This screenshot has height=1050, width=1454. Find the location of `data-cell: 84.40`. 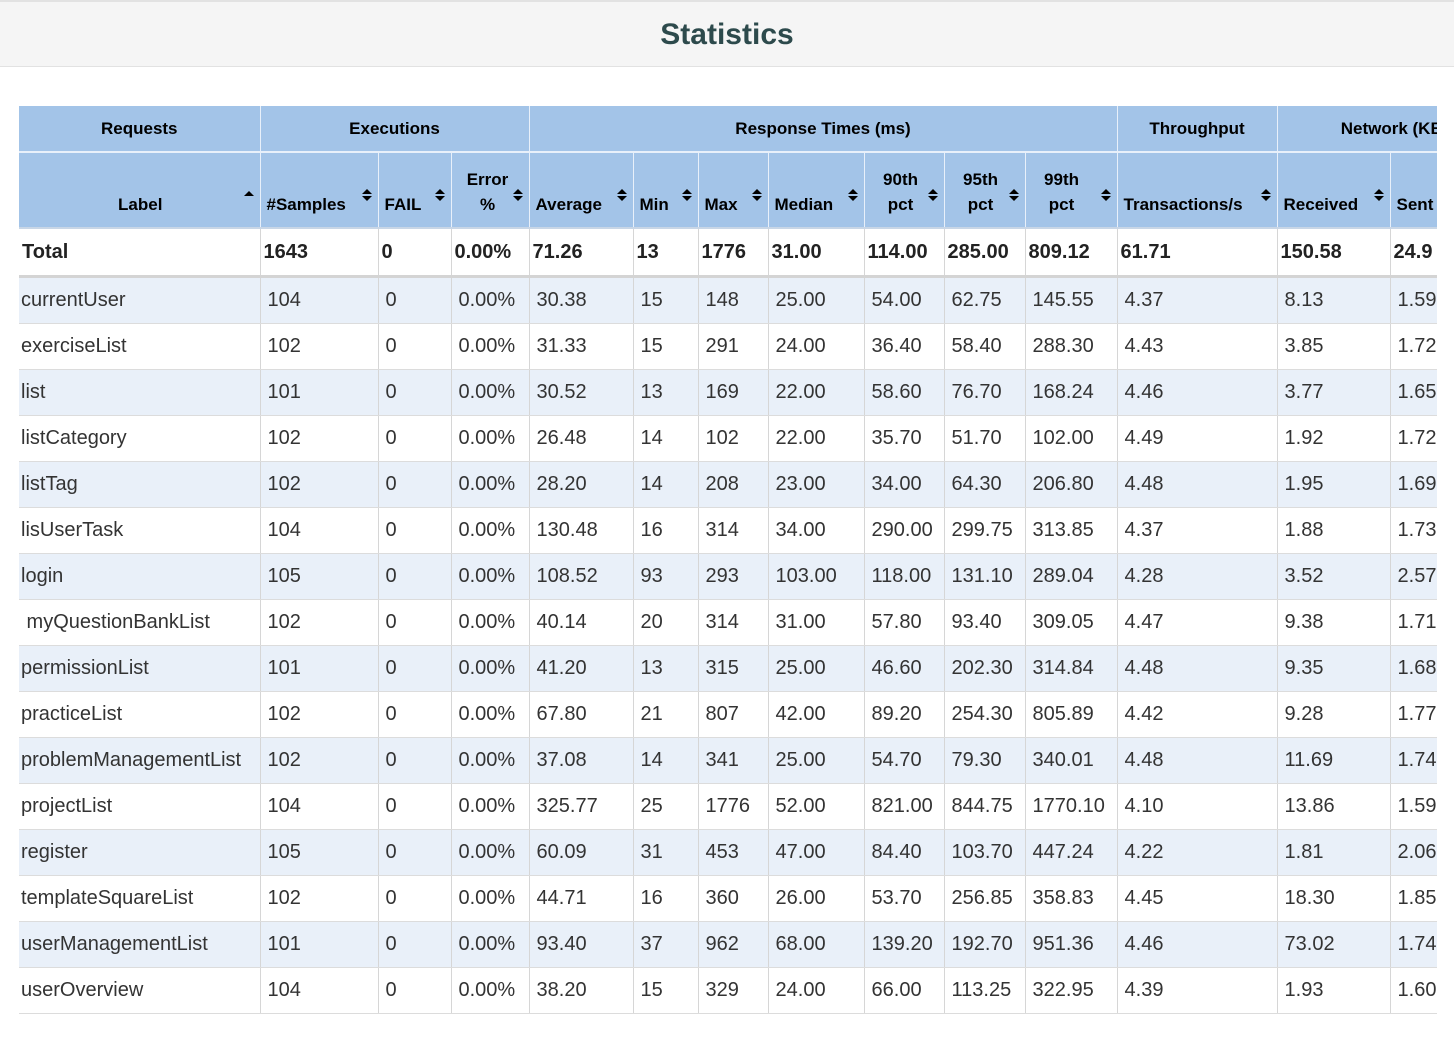

data-cell: 84.40 is located at coordinates (904, 852).